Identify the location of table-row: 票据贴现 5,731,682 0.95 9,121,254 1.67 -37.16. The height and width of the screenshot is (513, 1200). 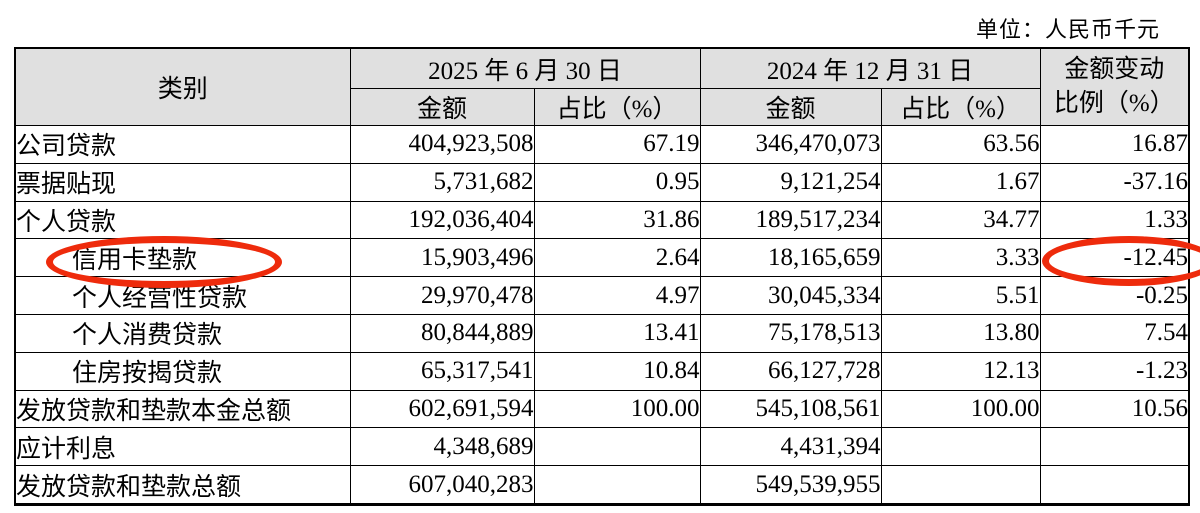
(602, 182).